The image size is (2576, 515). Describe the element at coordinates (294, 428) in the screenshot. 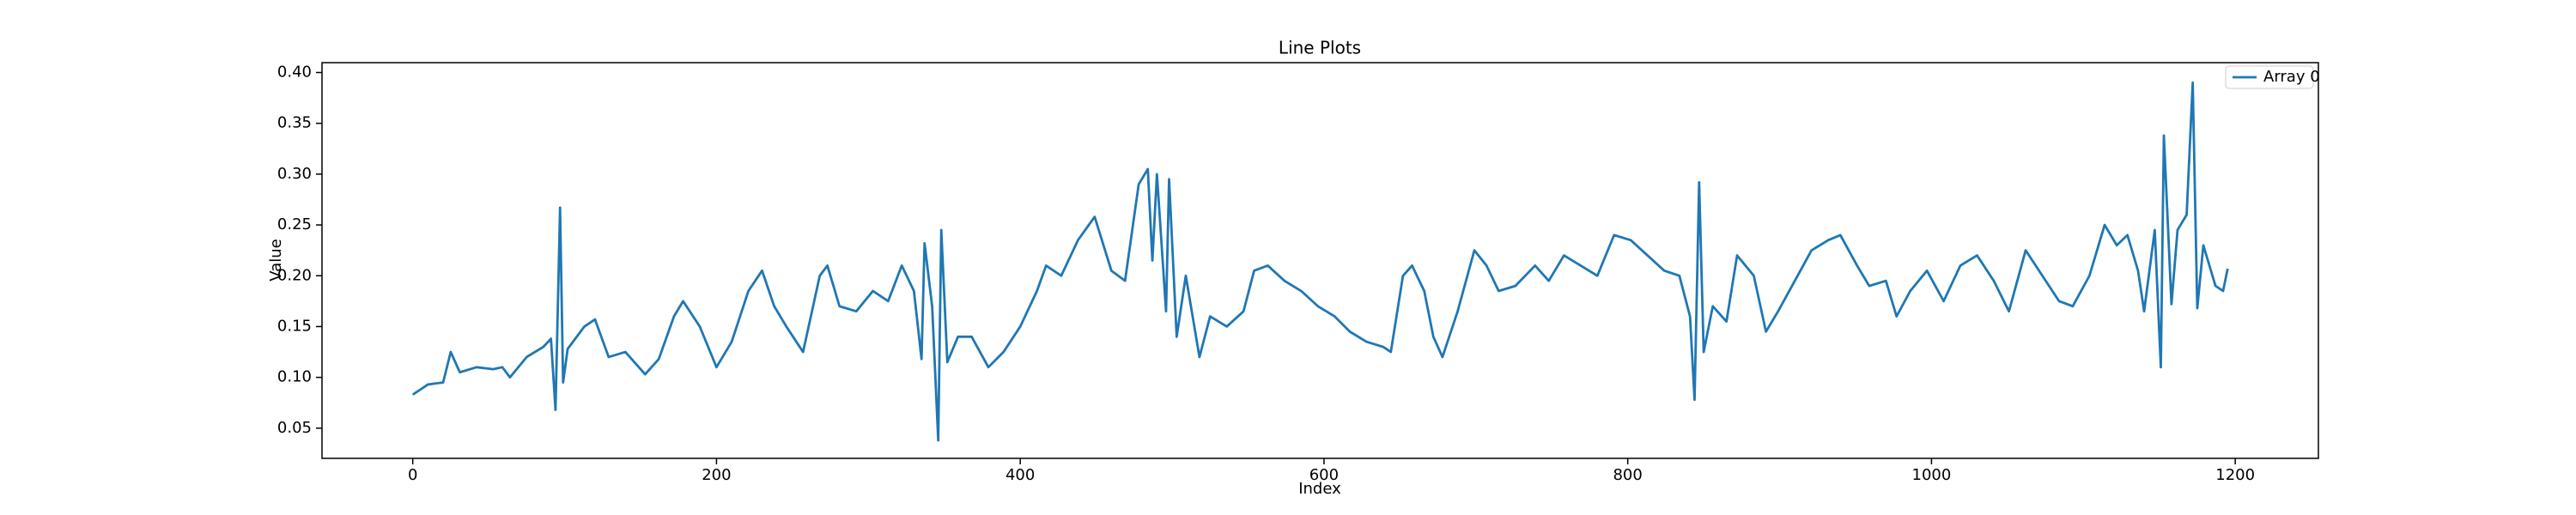

I see `y-tick-label: 0.05` at that location.